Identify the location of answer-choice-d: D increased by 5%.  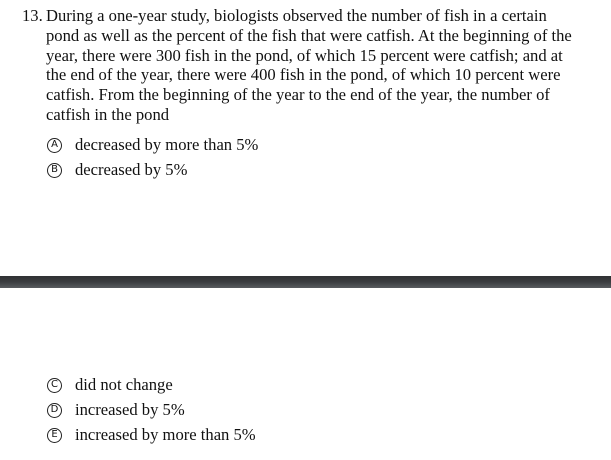
(116, 410).